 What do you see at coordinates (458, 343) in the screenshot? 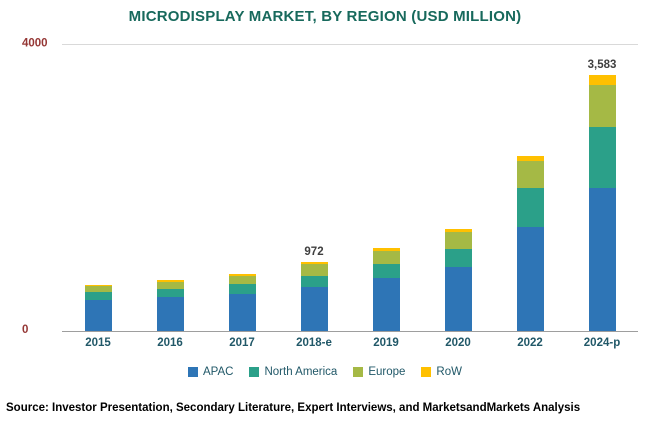
I see `x-tick-label: 2020` at bounding box center [458, 343].